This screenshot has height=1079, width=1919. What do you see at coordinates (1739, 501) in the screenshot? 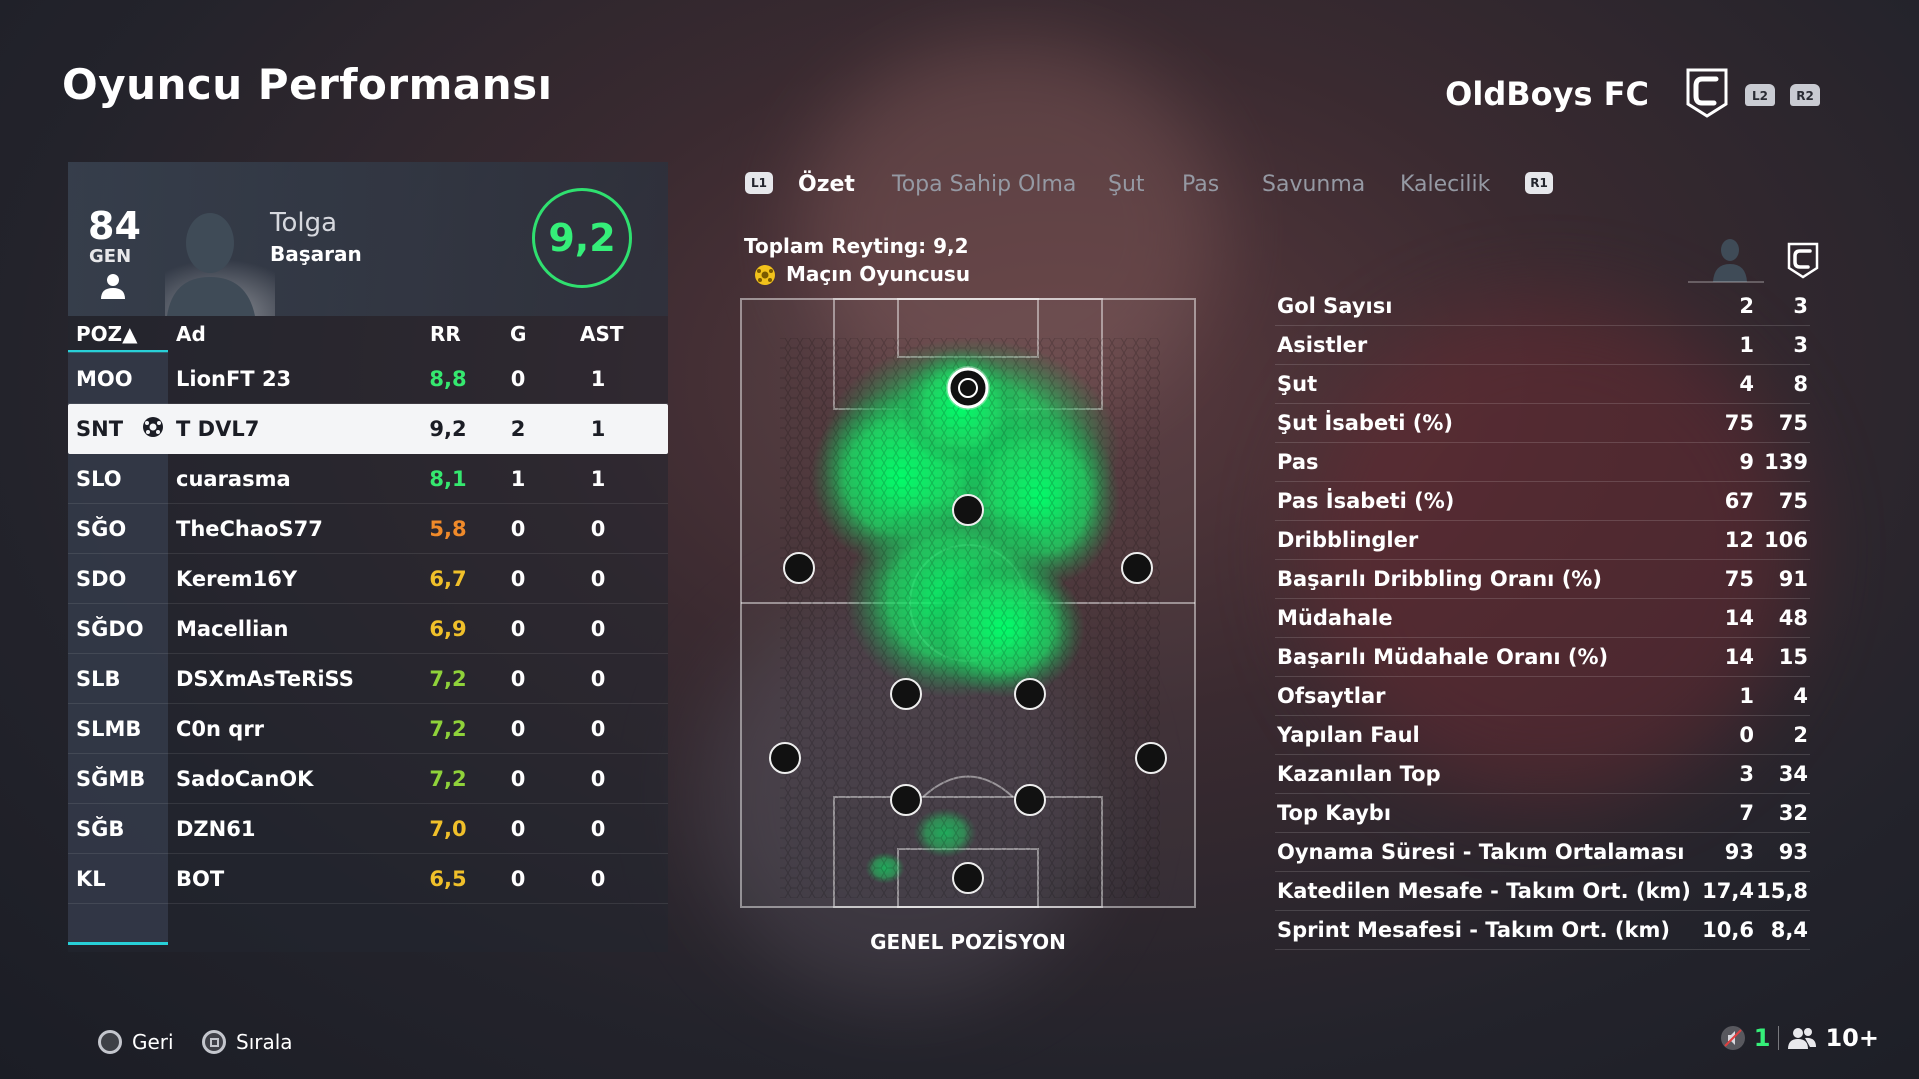
I see `stat-player-value: 67` at bounding box center [1739, 501].